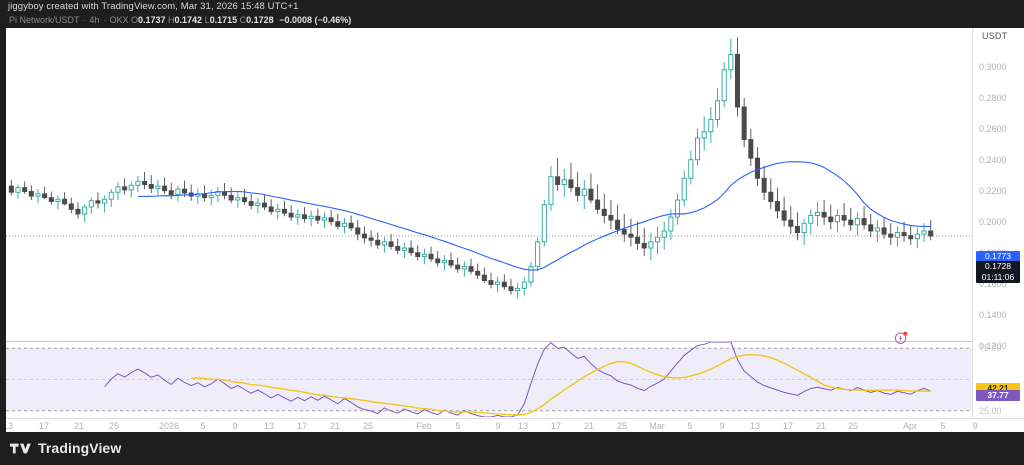 The image size is (1024, 465). What do you see at coordinates (910, 426) in the screenshot?
I see `time-tick: Apr` at bounding box center [910, 426].